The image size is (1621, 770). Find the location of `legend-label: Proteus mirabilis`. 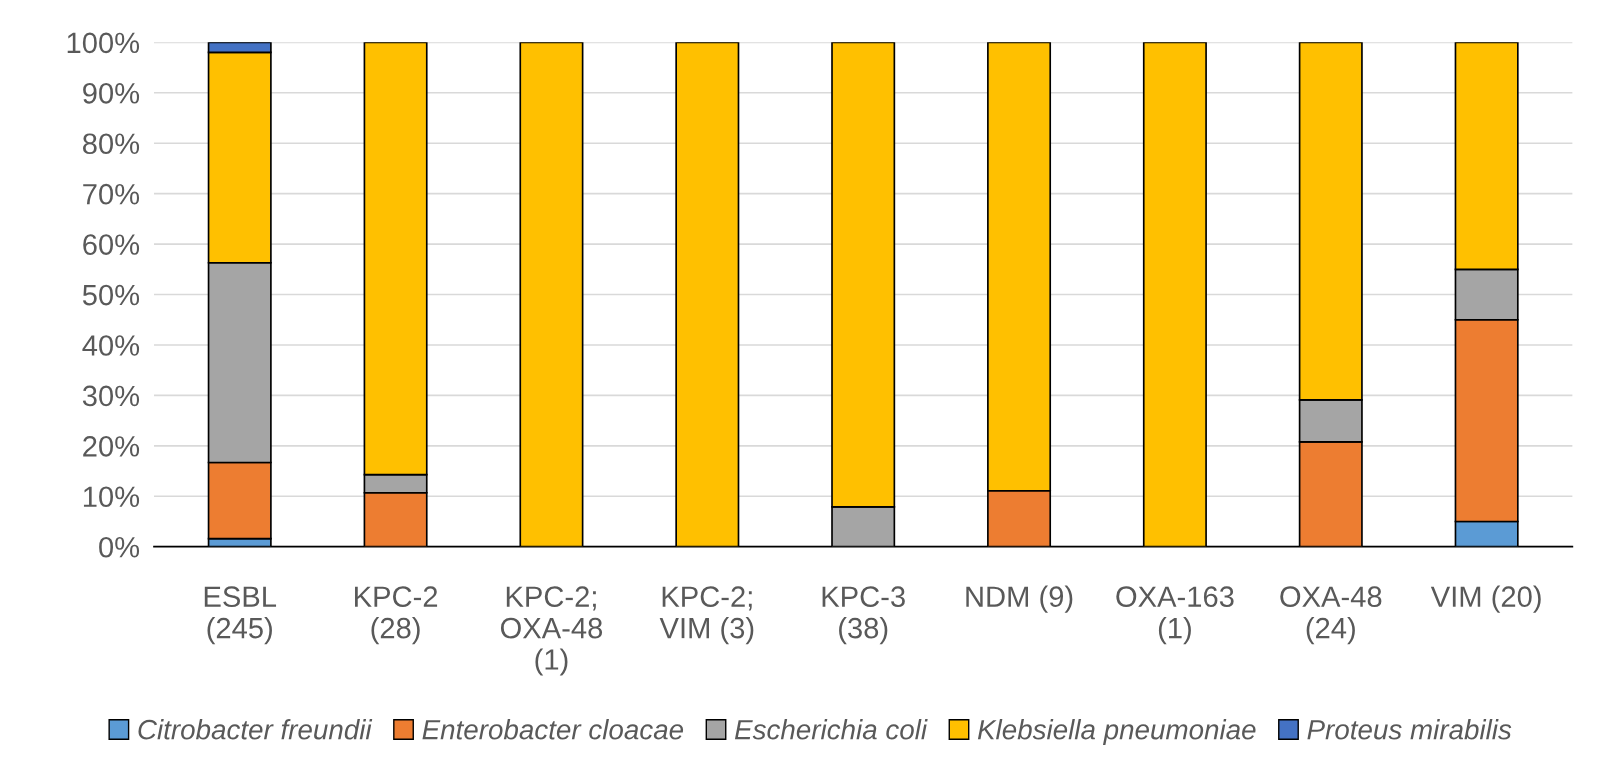

legend-label: Proteus mirabilis is located at coordinates (1409, 729).